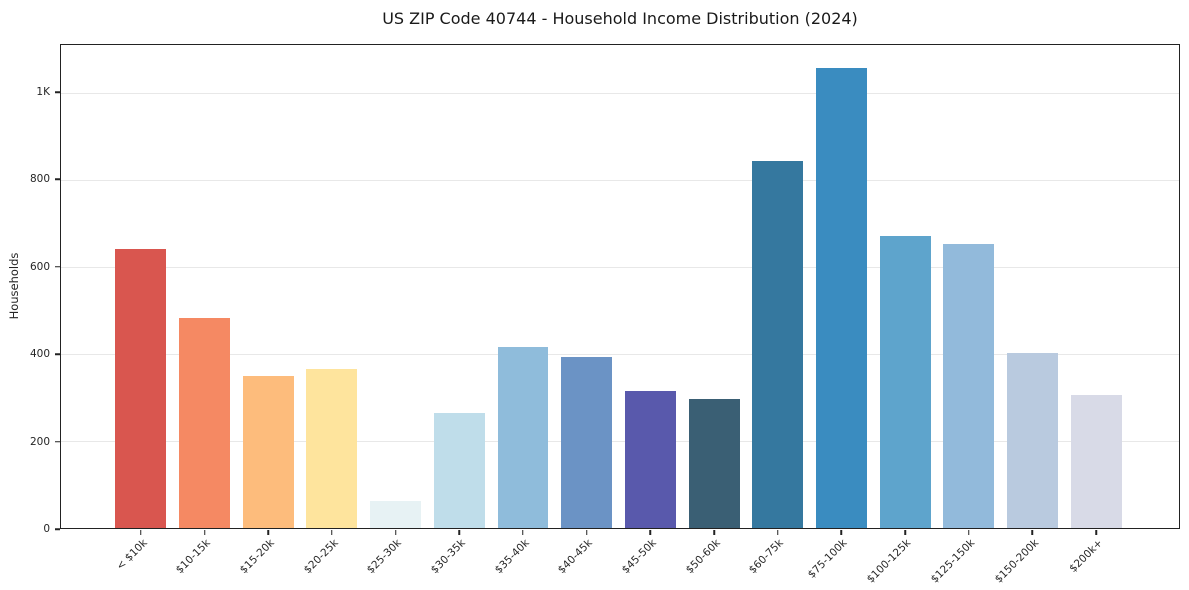 This screenshot has height=590, width=1189. I want to click on bar-slot: $125-150k, so click(965, 315).